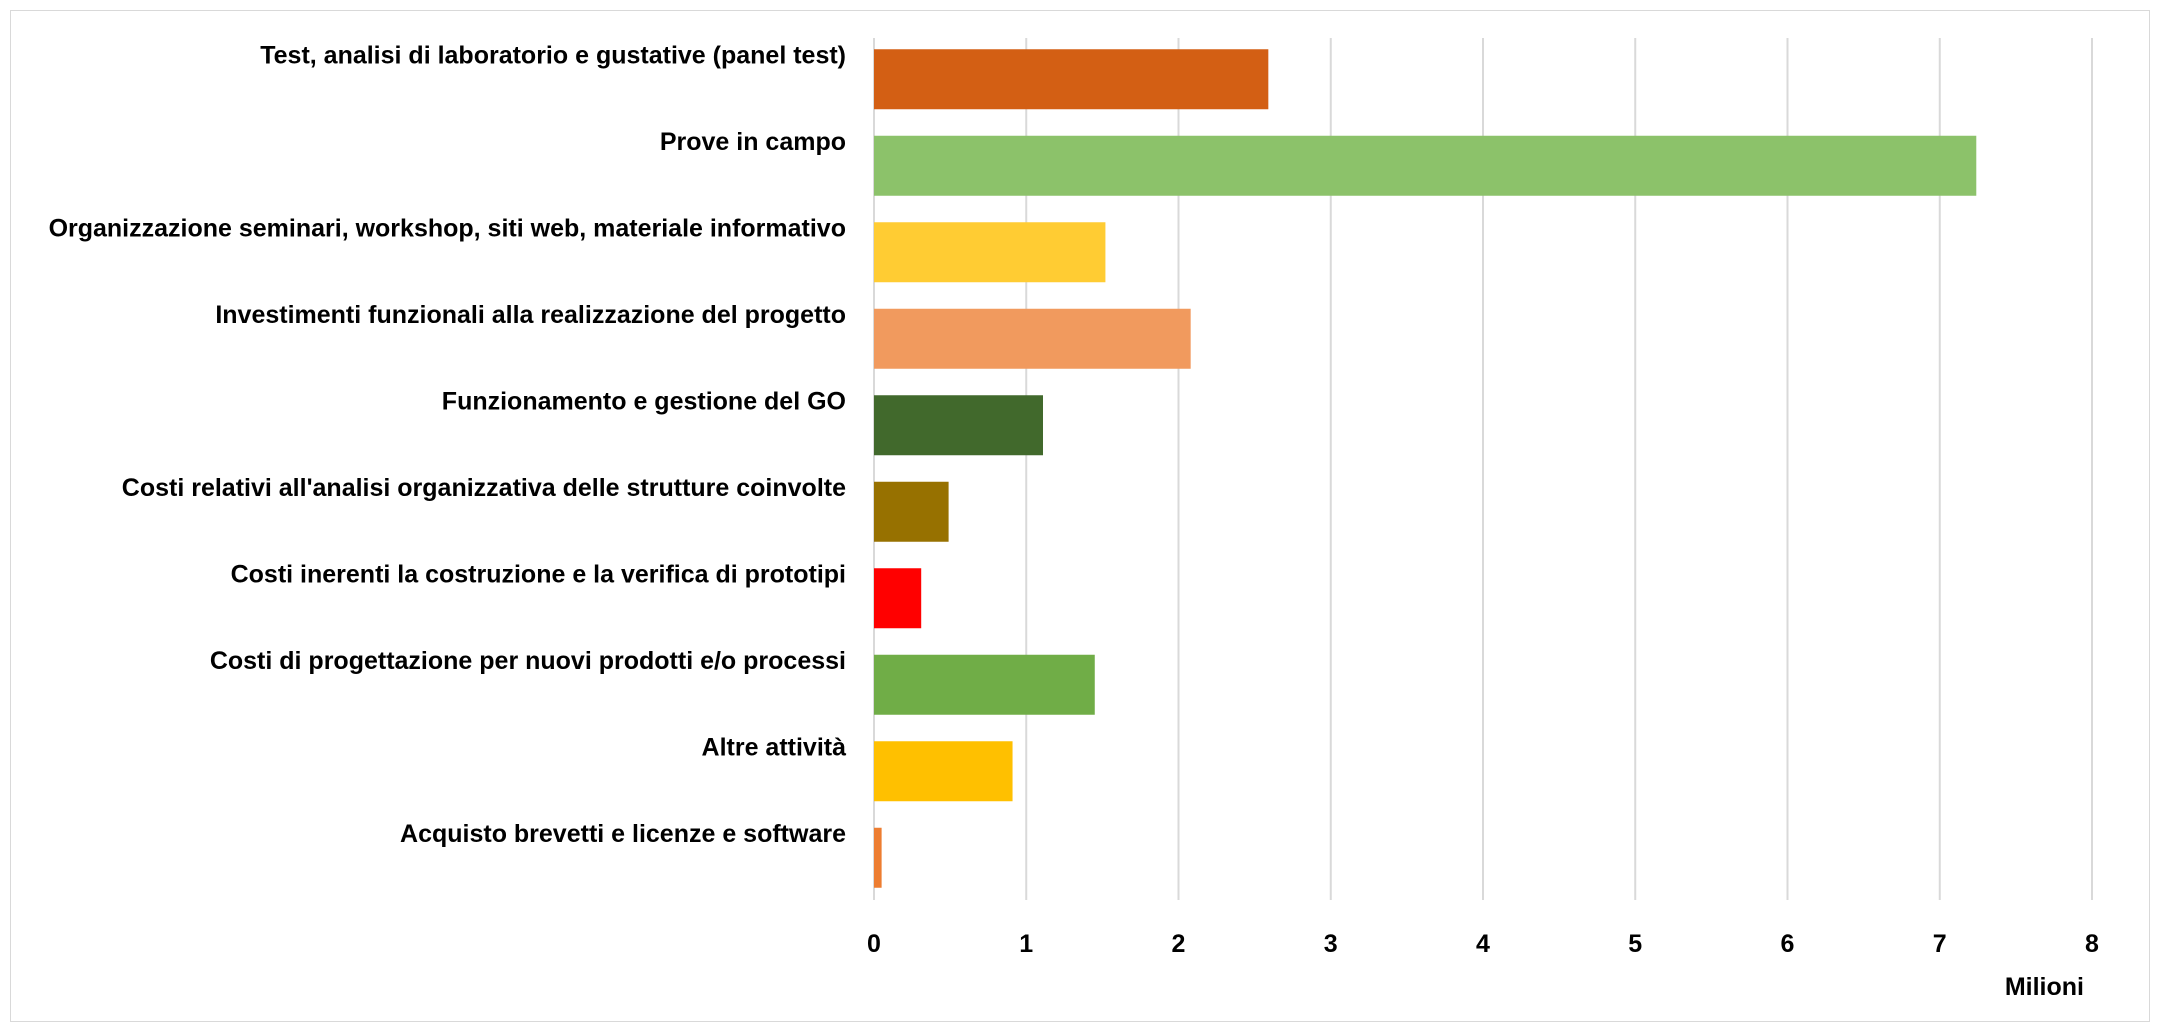 The image size is (2161, 1030). Describe the element at coordinates (1179, 944) in the screenshot. I see `x-tick-label: 2` at that location.